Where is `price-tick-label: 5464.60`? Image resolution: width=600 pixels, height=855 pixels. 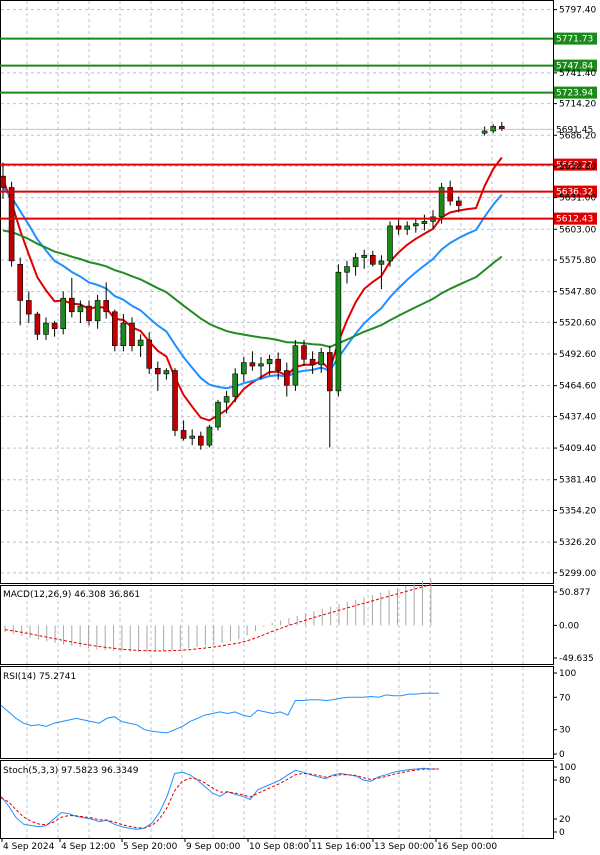
price-tick-label: 5464.60 is located at coordinates (577, 387).